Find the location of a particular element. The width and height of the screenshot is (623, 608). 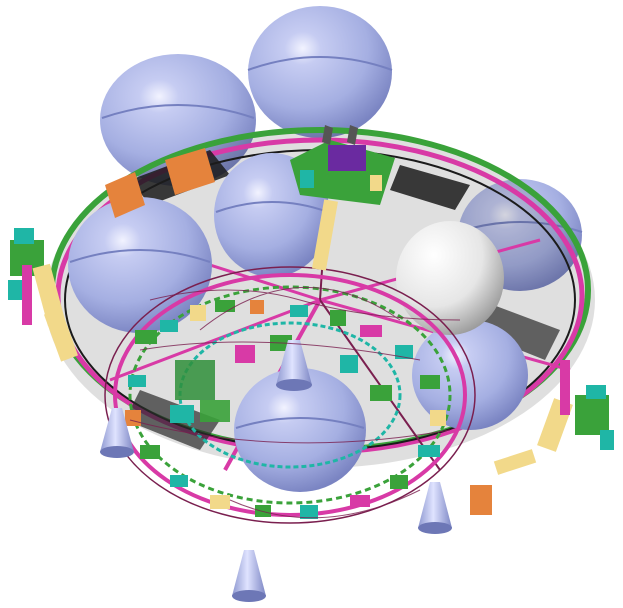

left-thruster-cluster is located at coordinates (43, 295).